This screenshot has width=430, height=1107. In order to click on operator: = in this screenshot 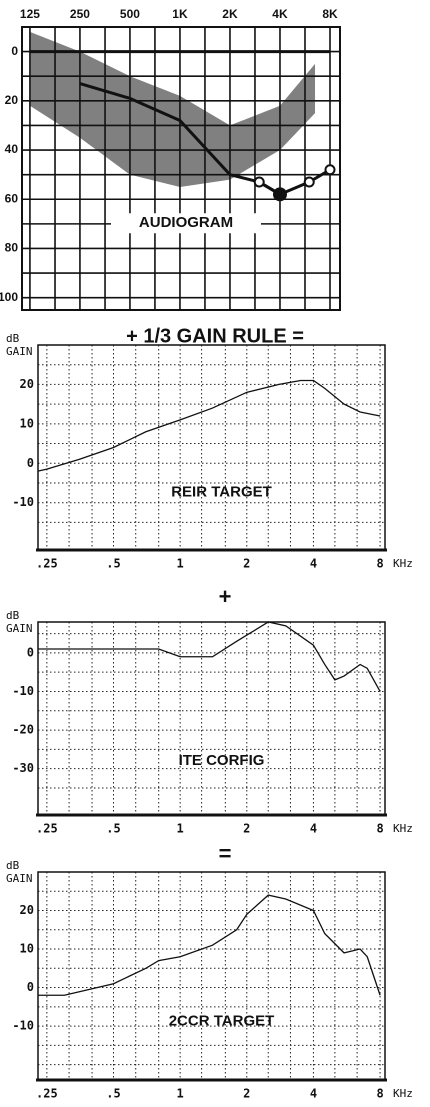, I will do `click(225, 853)`.